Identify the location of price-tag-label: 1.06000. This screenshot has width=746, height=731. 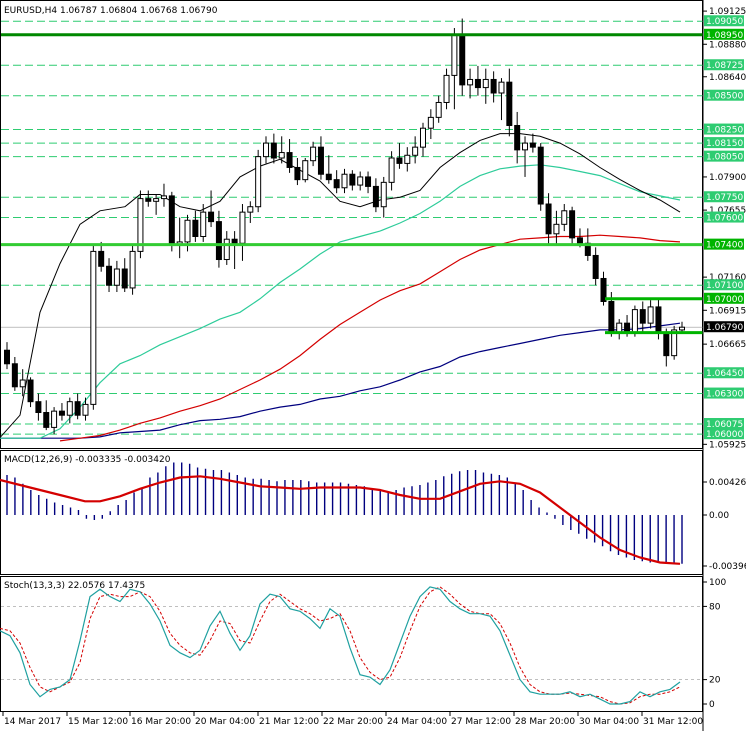
(724, 435).